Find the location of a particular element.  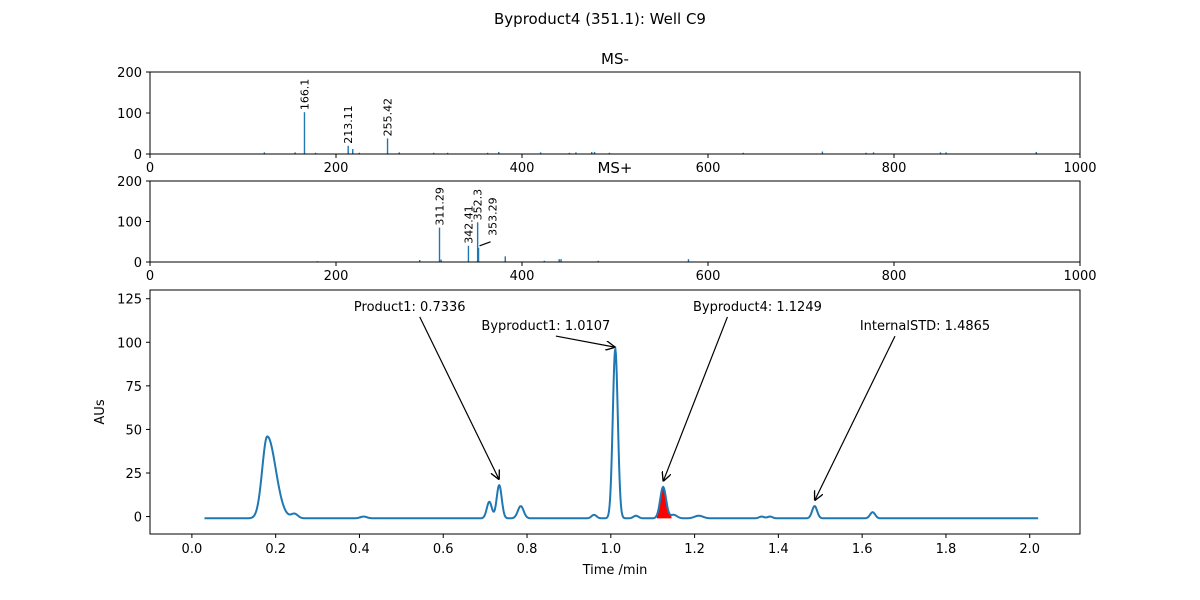

ms-negative-xtick-label: 600 is located at coordinates (708, 168).